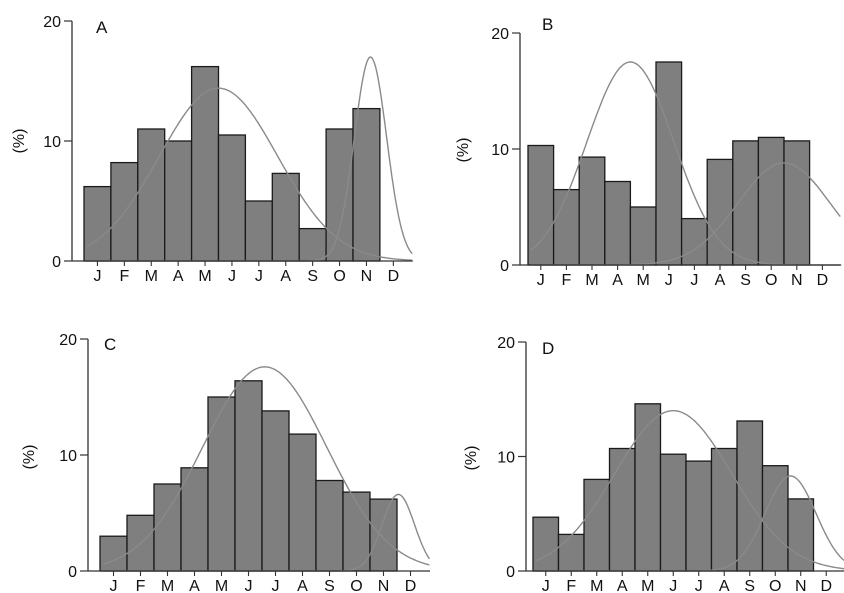  What do you see at coordinates (110, 344) in the screenshot?
I see `panel-label: C` at bounding box center [110, 344].